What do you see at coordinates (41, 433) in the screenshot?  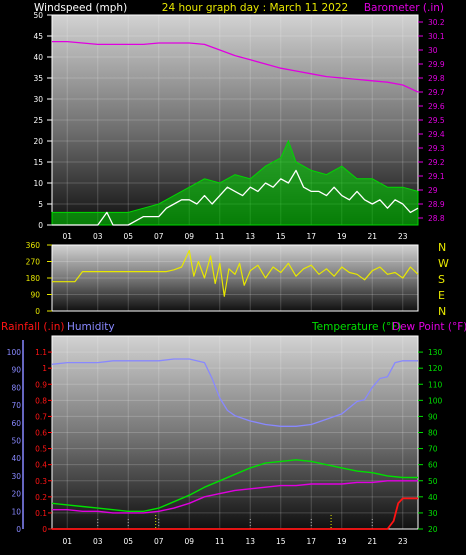 I see `rain-tick-label: 0.6` at bounding box center [41, 433].